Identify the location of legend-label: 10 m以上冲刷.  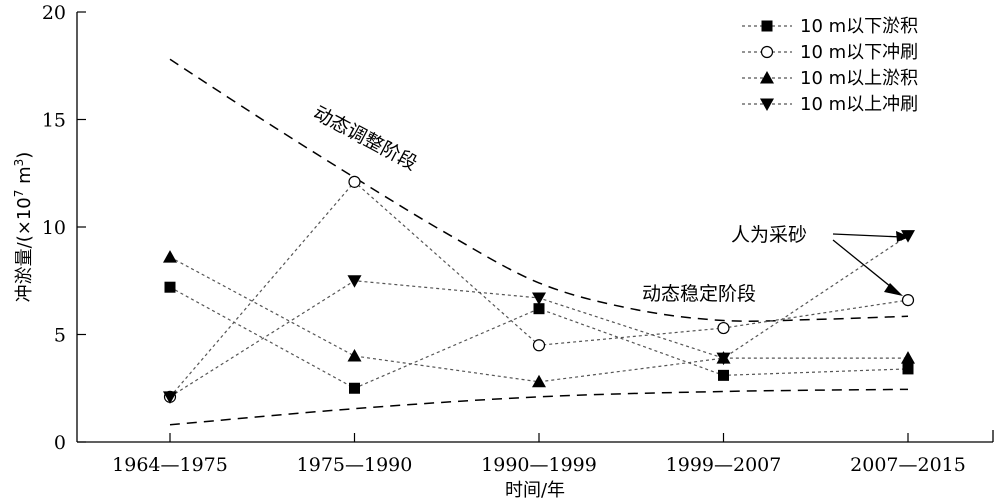
(859, 104).